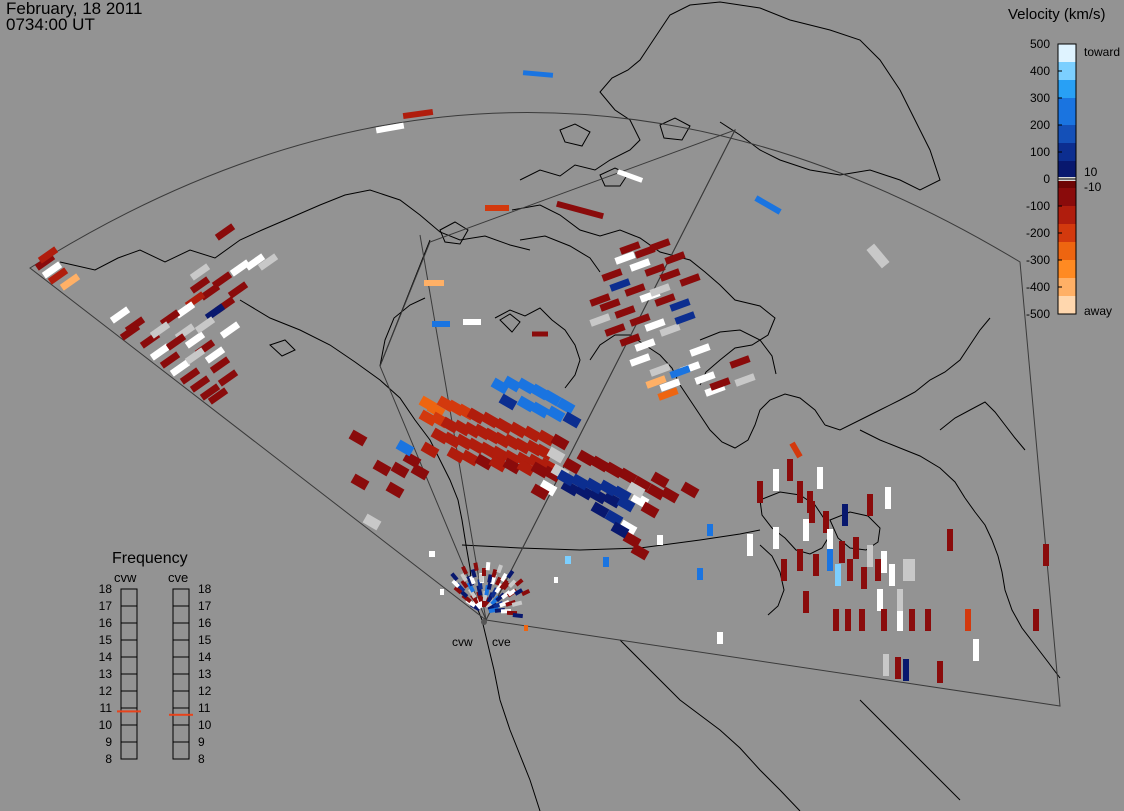 The image size is (1124, 811). What do you see at coordinates (462, 642) in the screenshot?
I see `site-label-cvw: cvw` at bounding box center [462, 642].